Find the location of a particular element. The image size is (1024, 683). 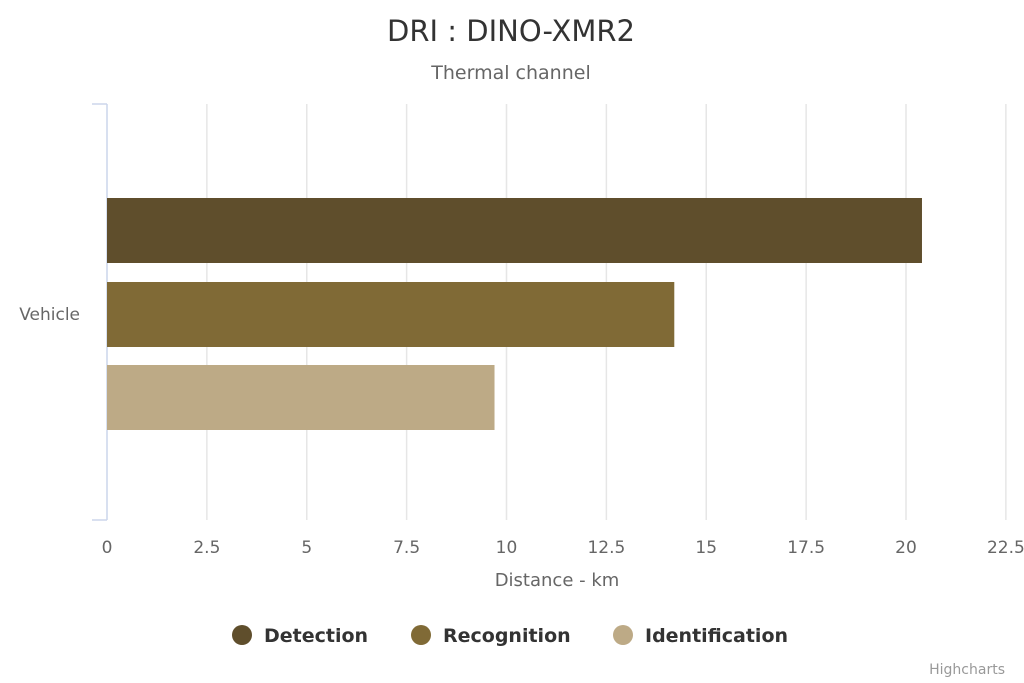

credits-link: Highcharts is located at coordinates (967, 670).